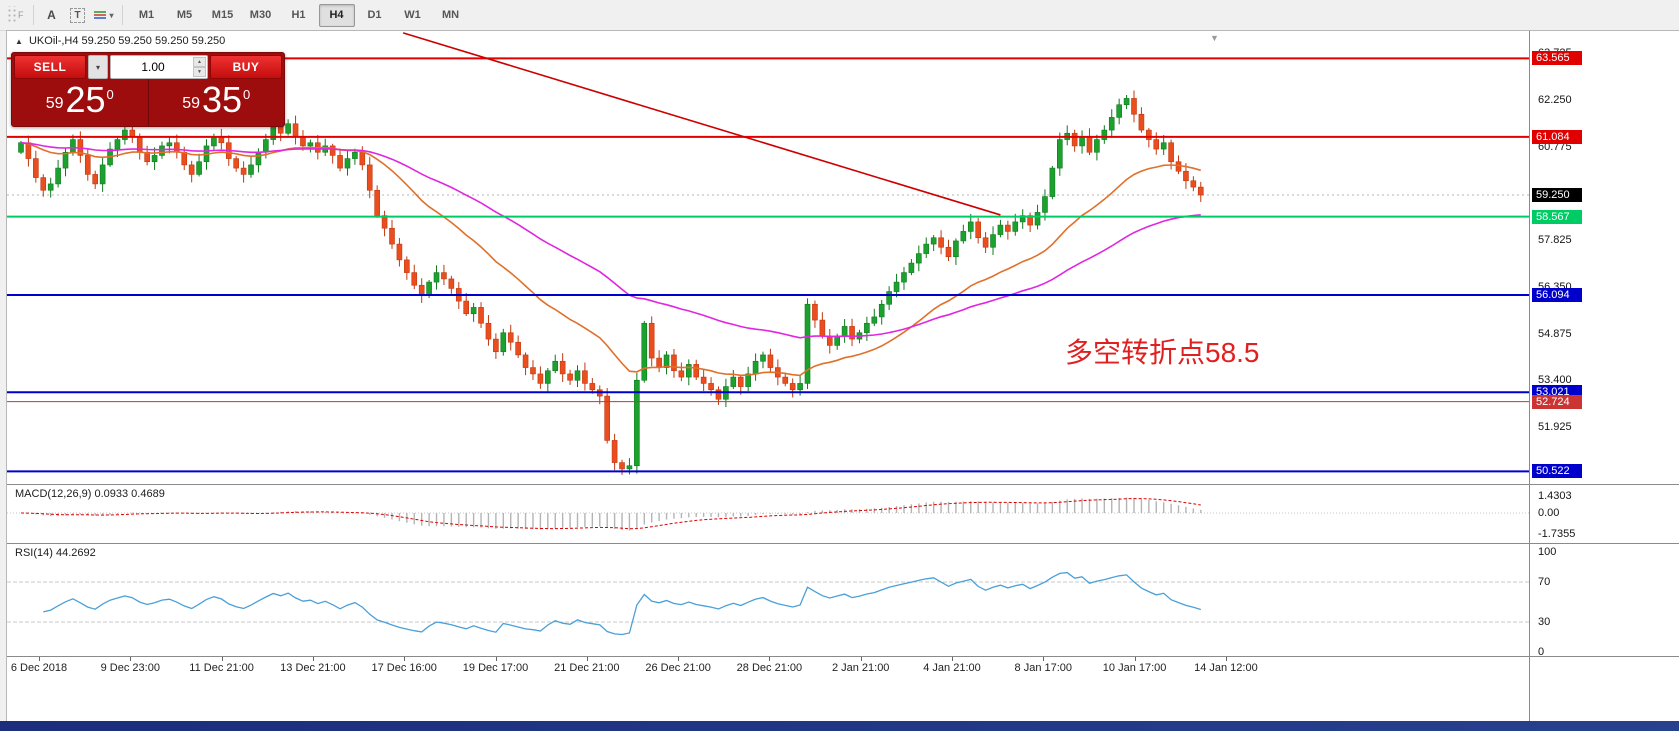  Describe the element at coordinates (1557, 294) in the screenshot. I see `price-line-label-56.094: 56.094` at that location.